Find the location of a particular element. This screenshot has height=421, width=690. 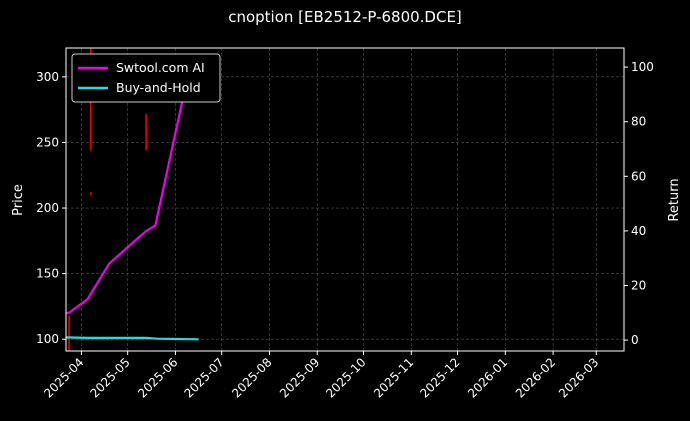

y-tick-label-left: 300 is located at coordinates (47, 77).